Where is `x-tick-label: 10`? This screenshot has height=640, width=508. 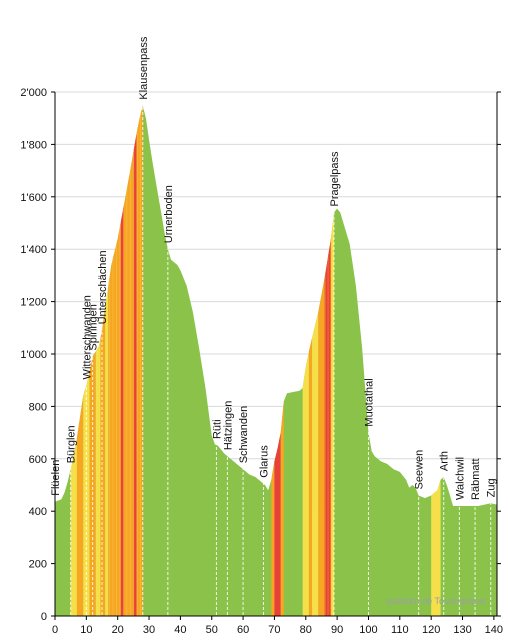
x-tick-label: 10 is located at coordinates (86, 630).